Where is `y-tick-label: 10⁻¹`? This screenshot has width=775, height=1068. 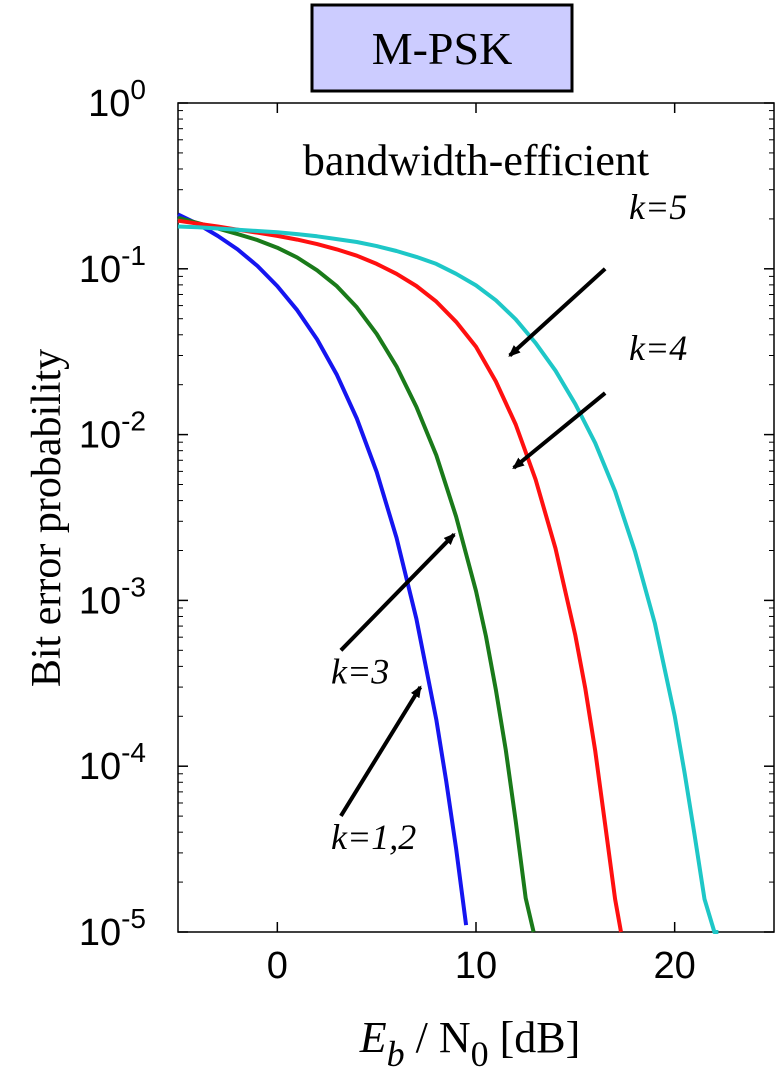
y-tick-label: 10⁻¹ is located at coordinates (112, 265).